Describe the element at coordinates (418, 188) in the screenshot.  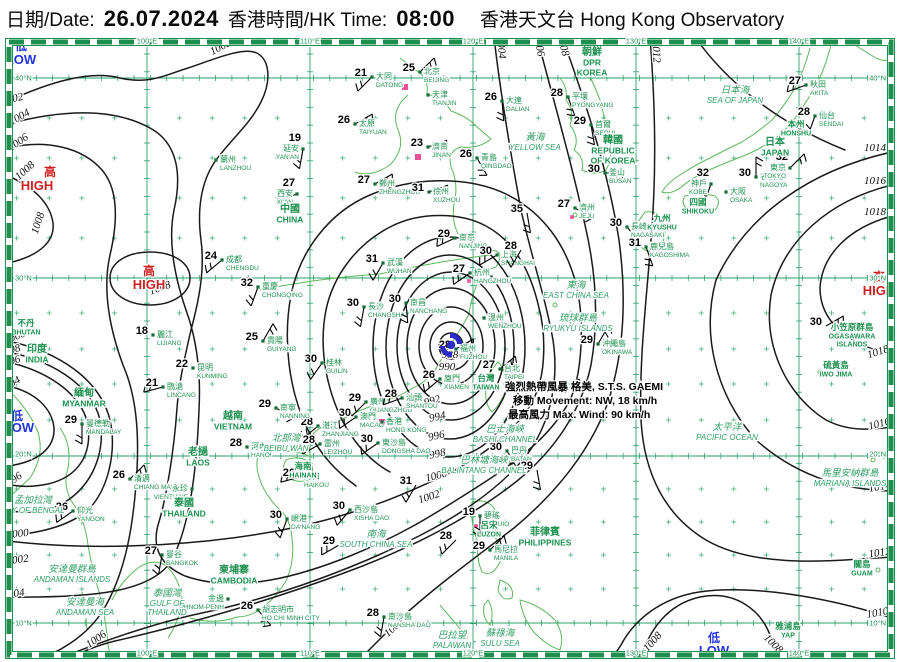
I see `svg-text: 31` at that location.